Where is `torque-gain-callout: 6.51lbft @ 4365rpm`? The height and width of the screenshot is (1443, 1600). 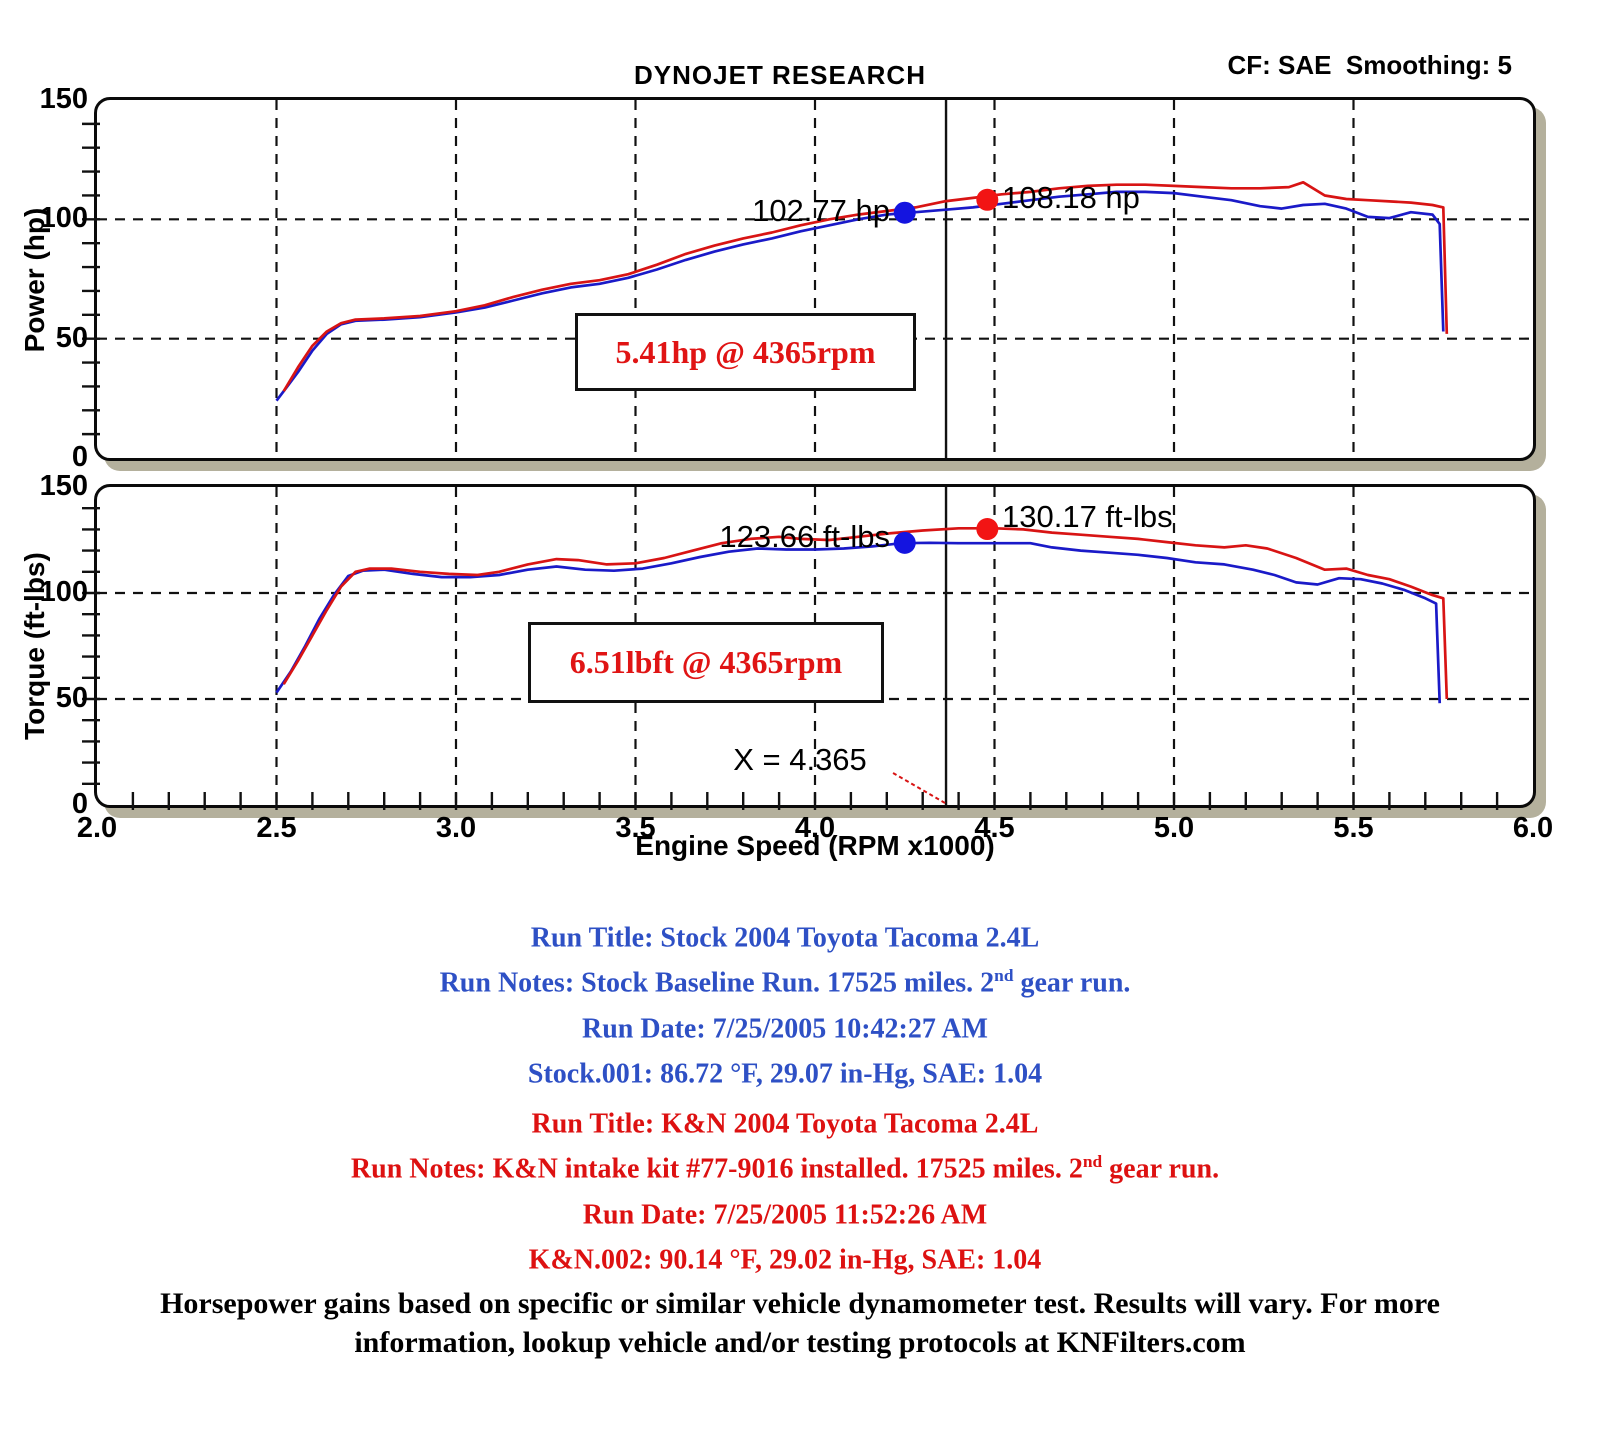 torque-gain-callout: 6.51lbft @ 4365rpm is located at coordinates (706, 662).